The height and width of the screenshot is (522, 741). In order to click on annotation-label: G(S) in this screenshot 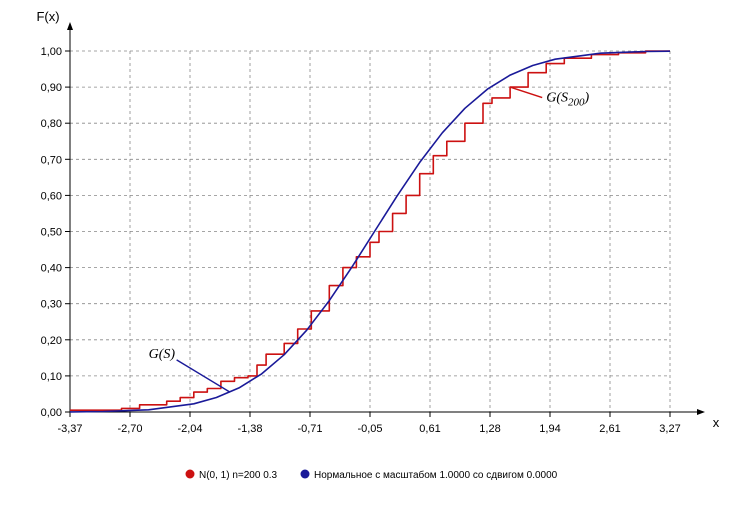, I will do `click(162, 354)`.